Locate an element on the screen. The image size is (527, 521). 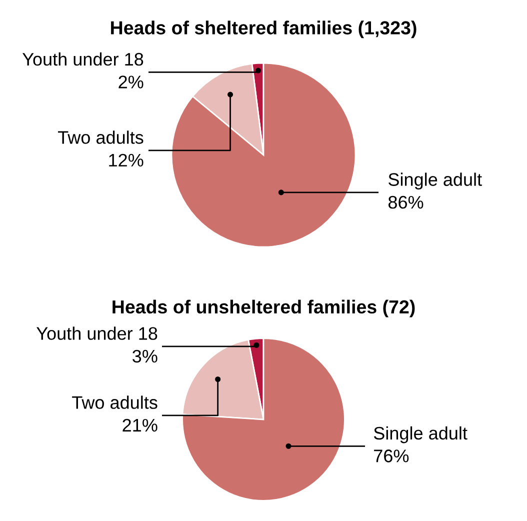
data-label: 21% is located at coordinates (140, 425).